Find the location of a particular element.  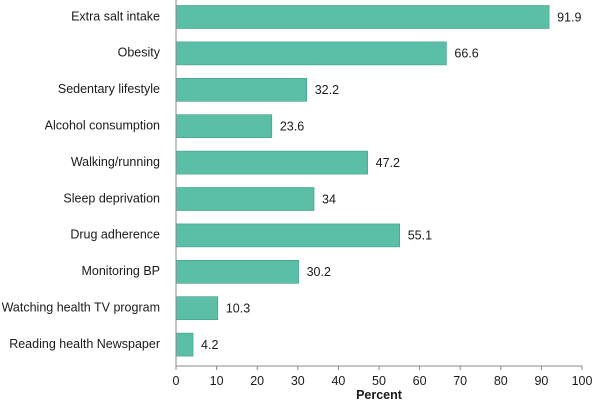

category-label: Watching health TV program is located at coordinates (81, 307).